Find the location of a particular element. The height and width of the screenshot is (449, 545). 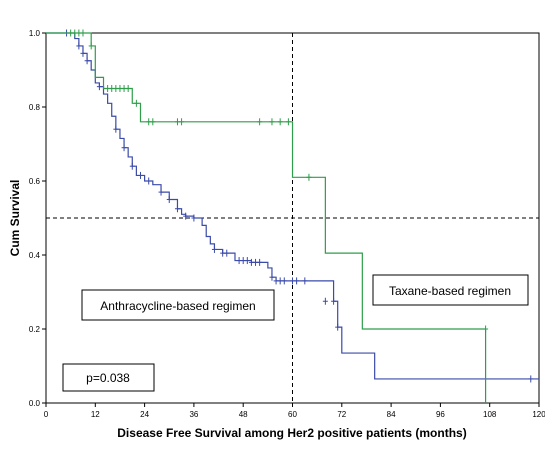

x-tick-label: 120 is located at coordinates (538, 414).